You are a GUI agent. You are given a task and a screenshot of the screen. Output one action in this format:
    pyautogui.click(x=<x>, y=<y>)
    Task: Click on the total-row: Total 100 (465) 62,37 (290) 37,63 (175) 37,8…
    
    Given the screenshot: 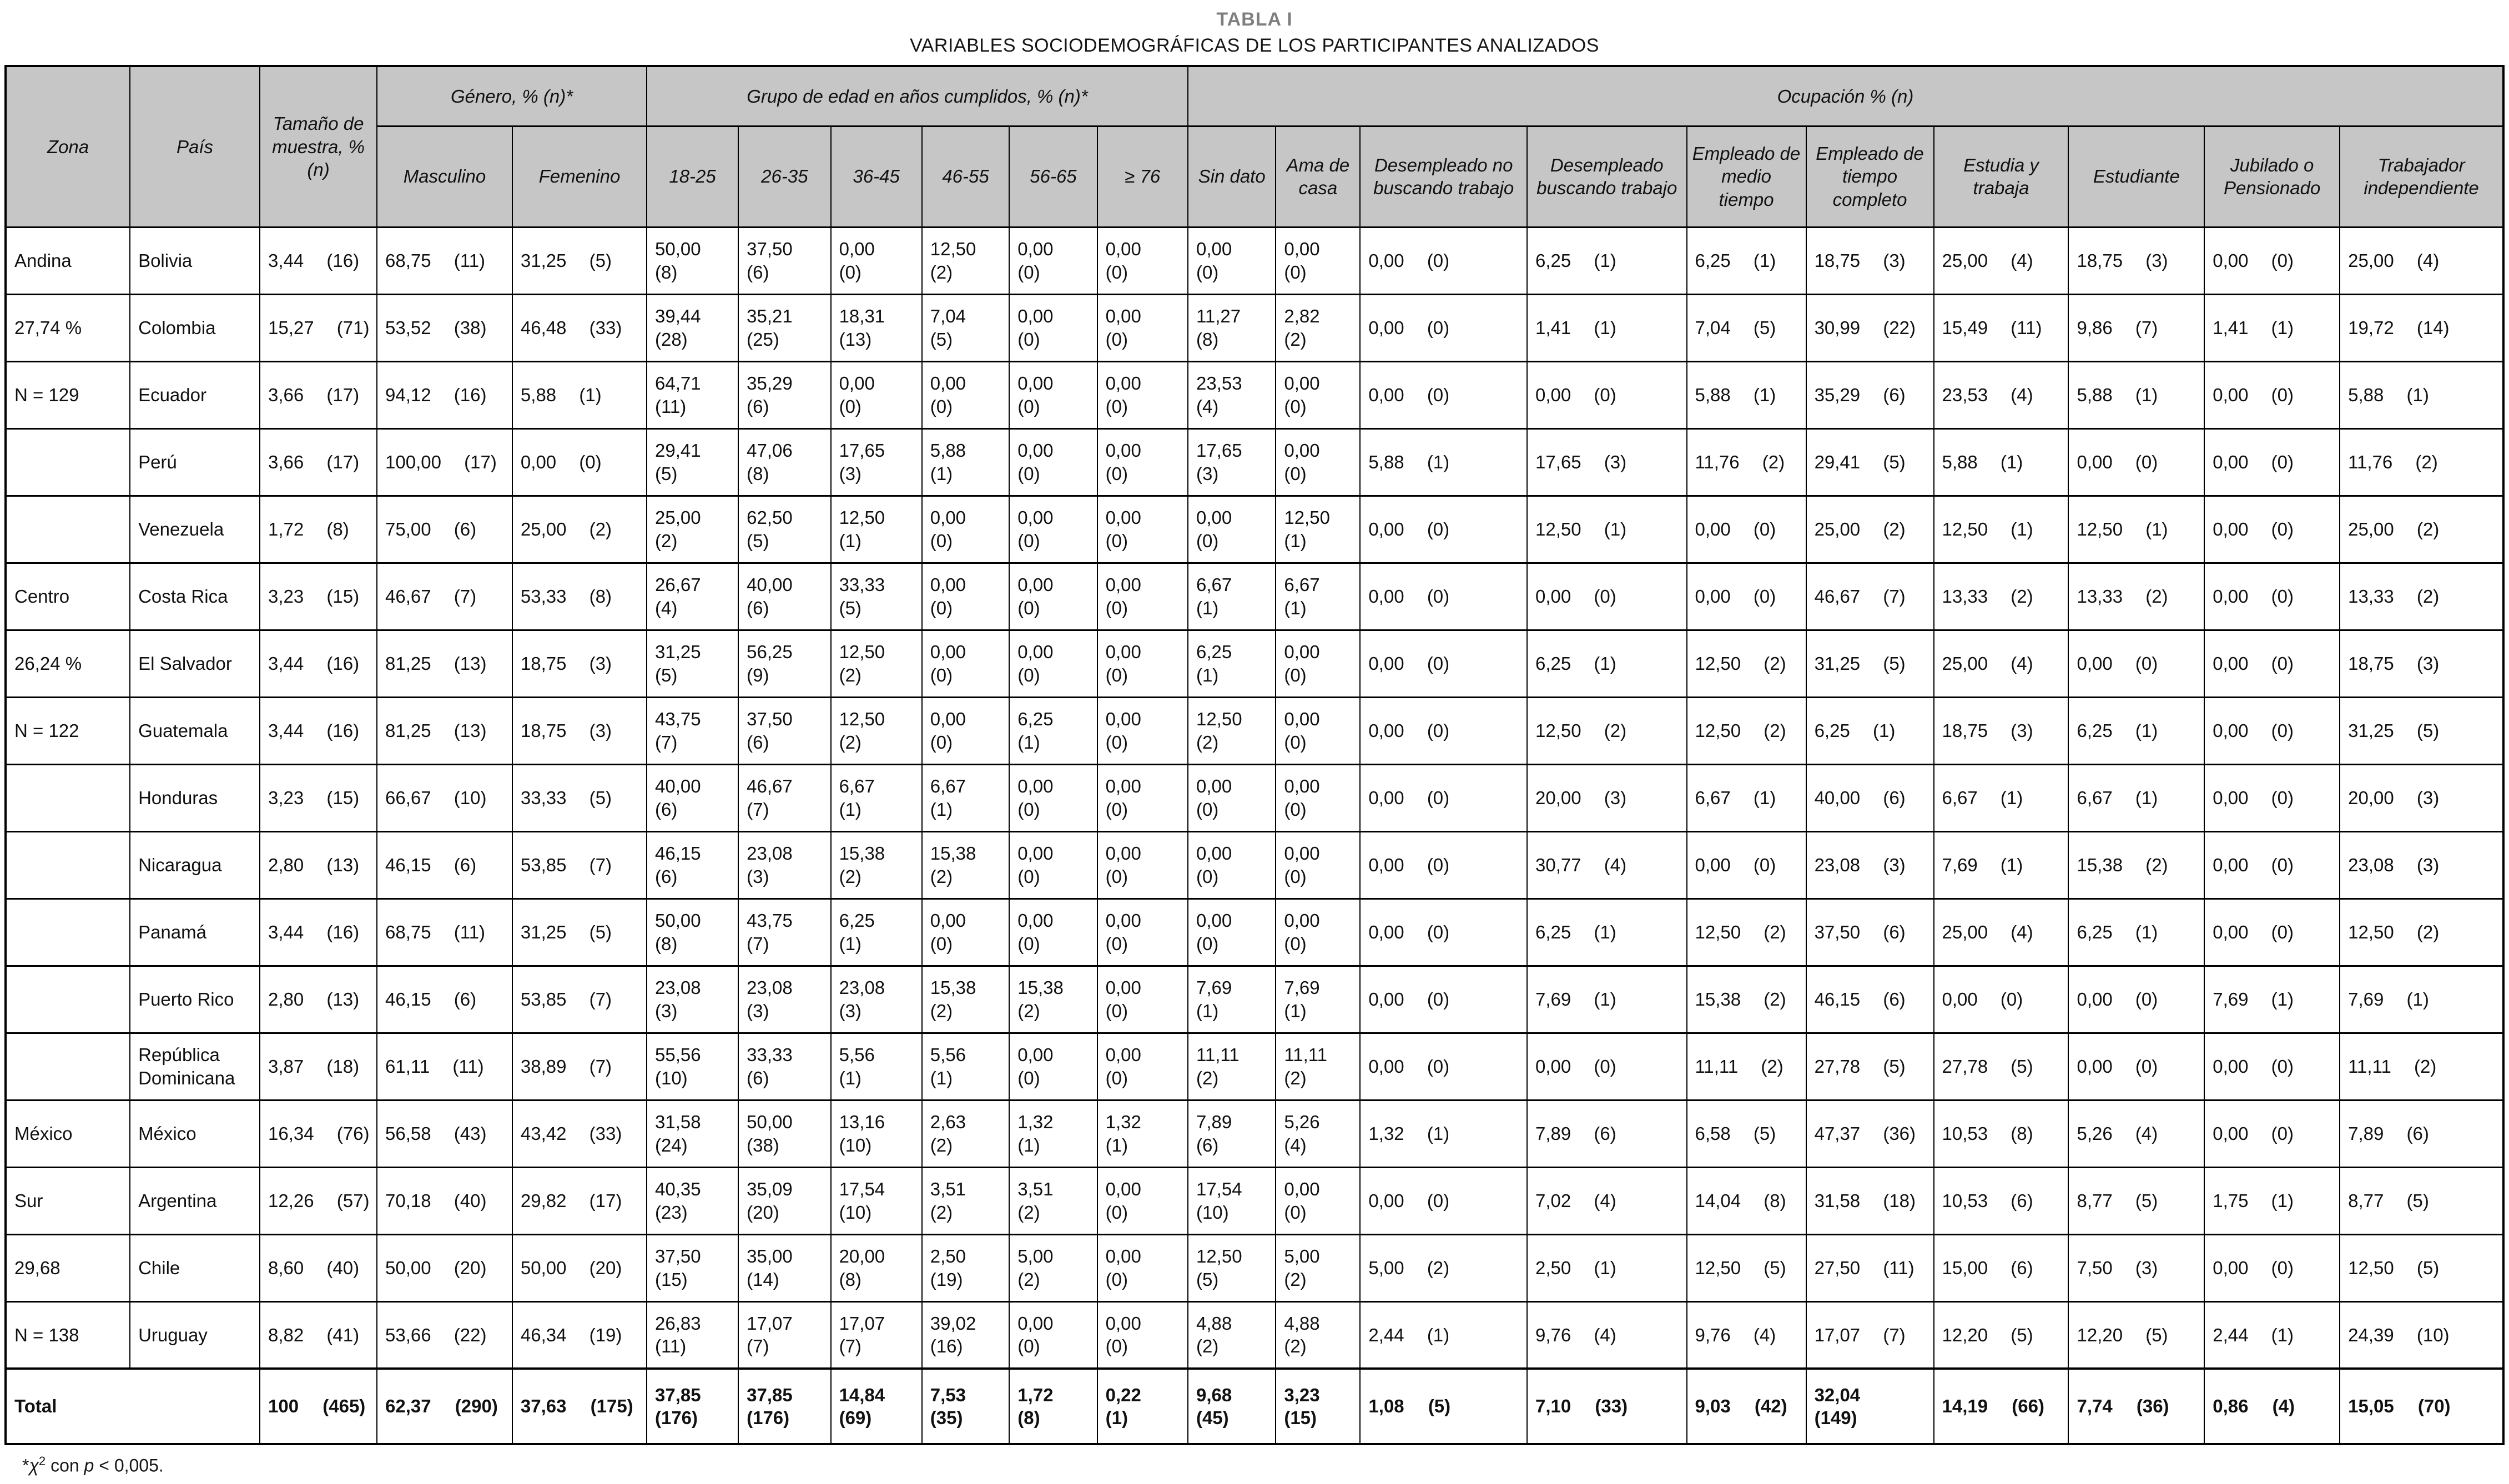 What is the action you would take?
    pyautogui.click(x=1254, y=1406)
    